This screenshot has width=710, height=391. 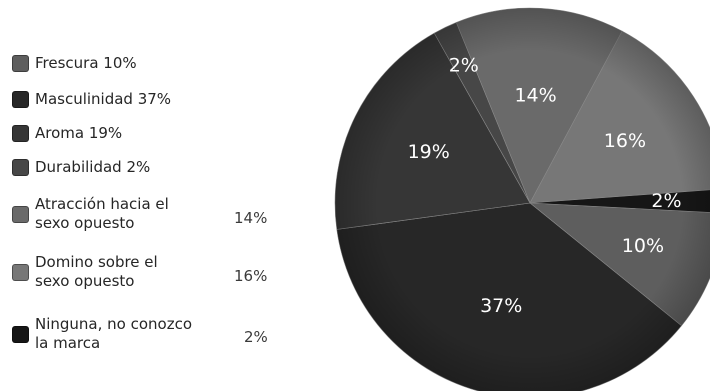 I want to click on legend-item-masculinidad: Masculinidad 37%, so click(x=91, y=99).